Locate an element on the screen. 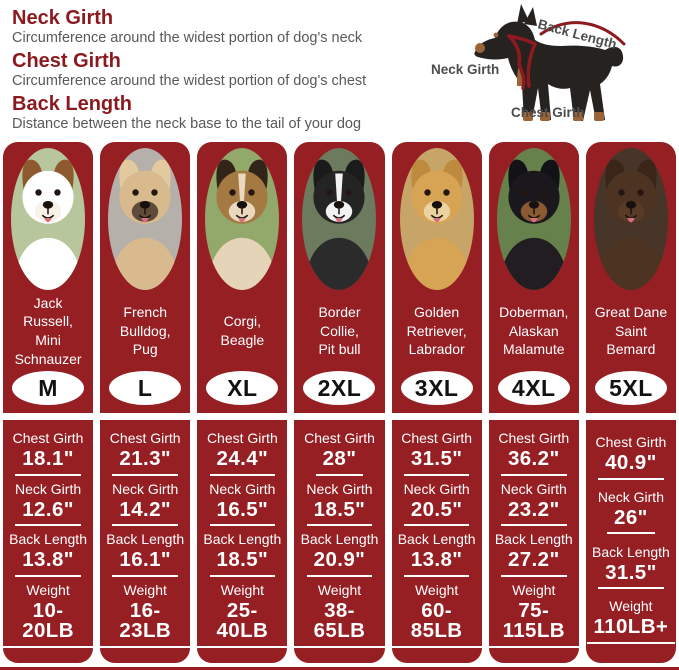 The image size is (679, 670). measurement-group: Chest Girth 21.3" is located at coordinates (145, 453).